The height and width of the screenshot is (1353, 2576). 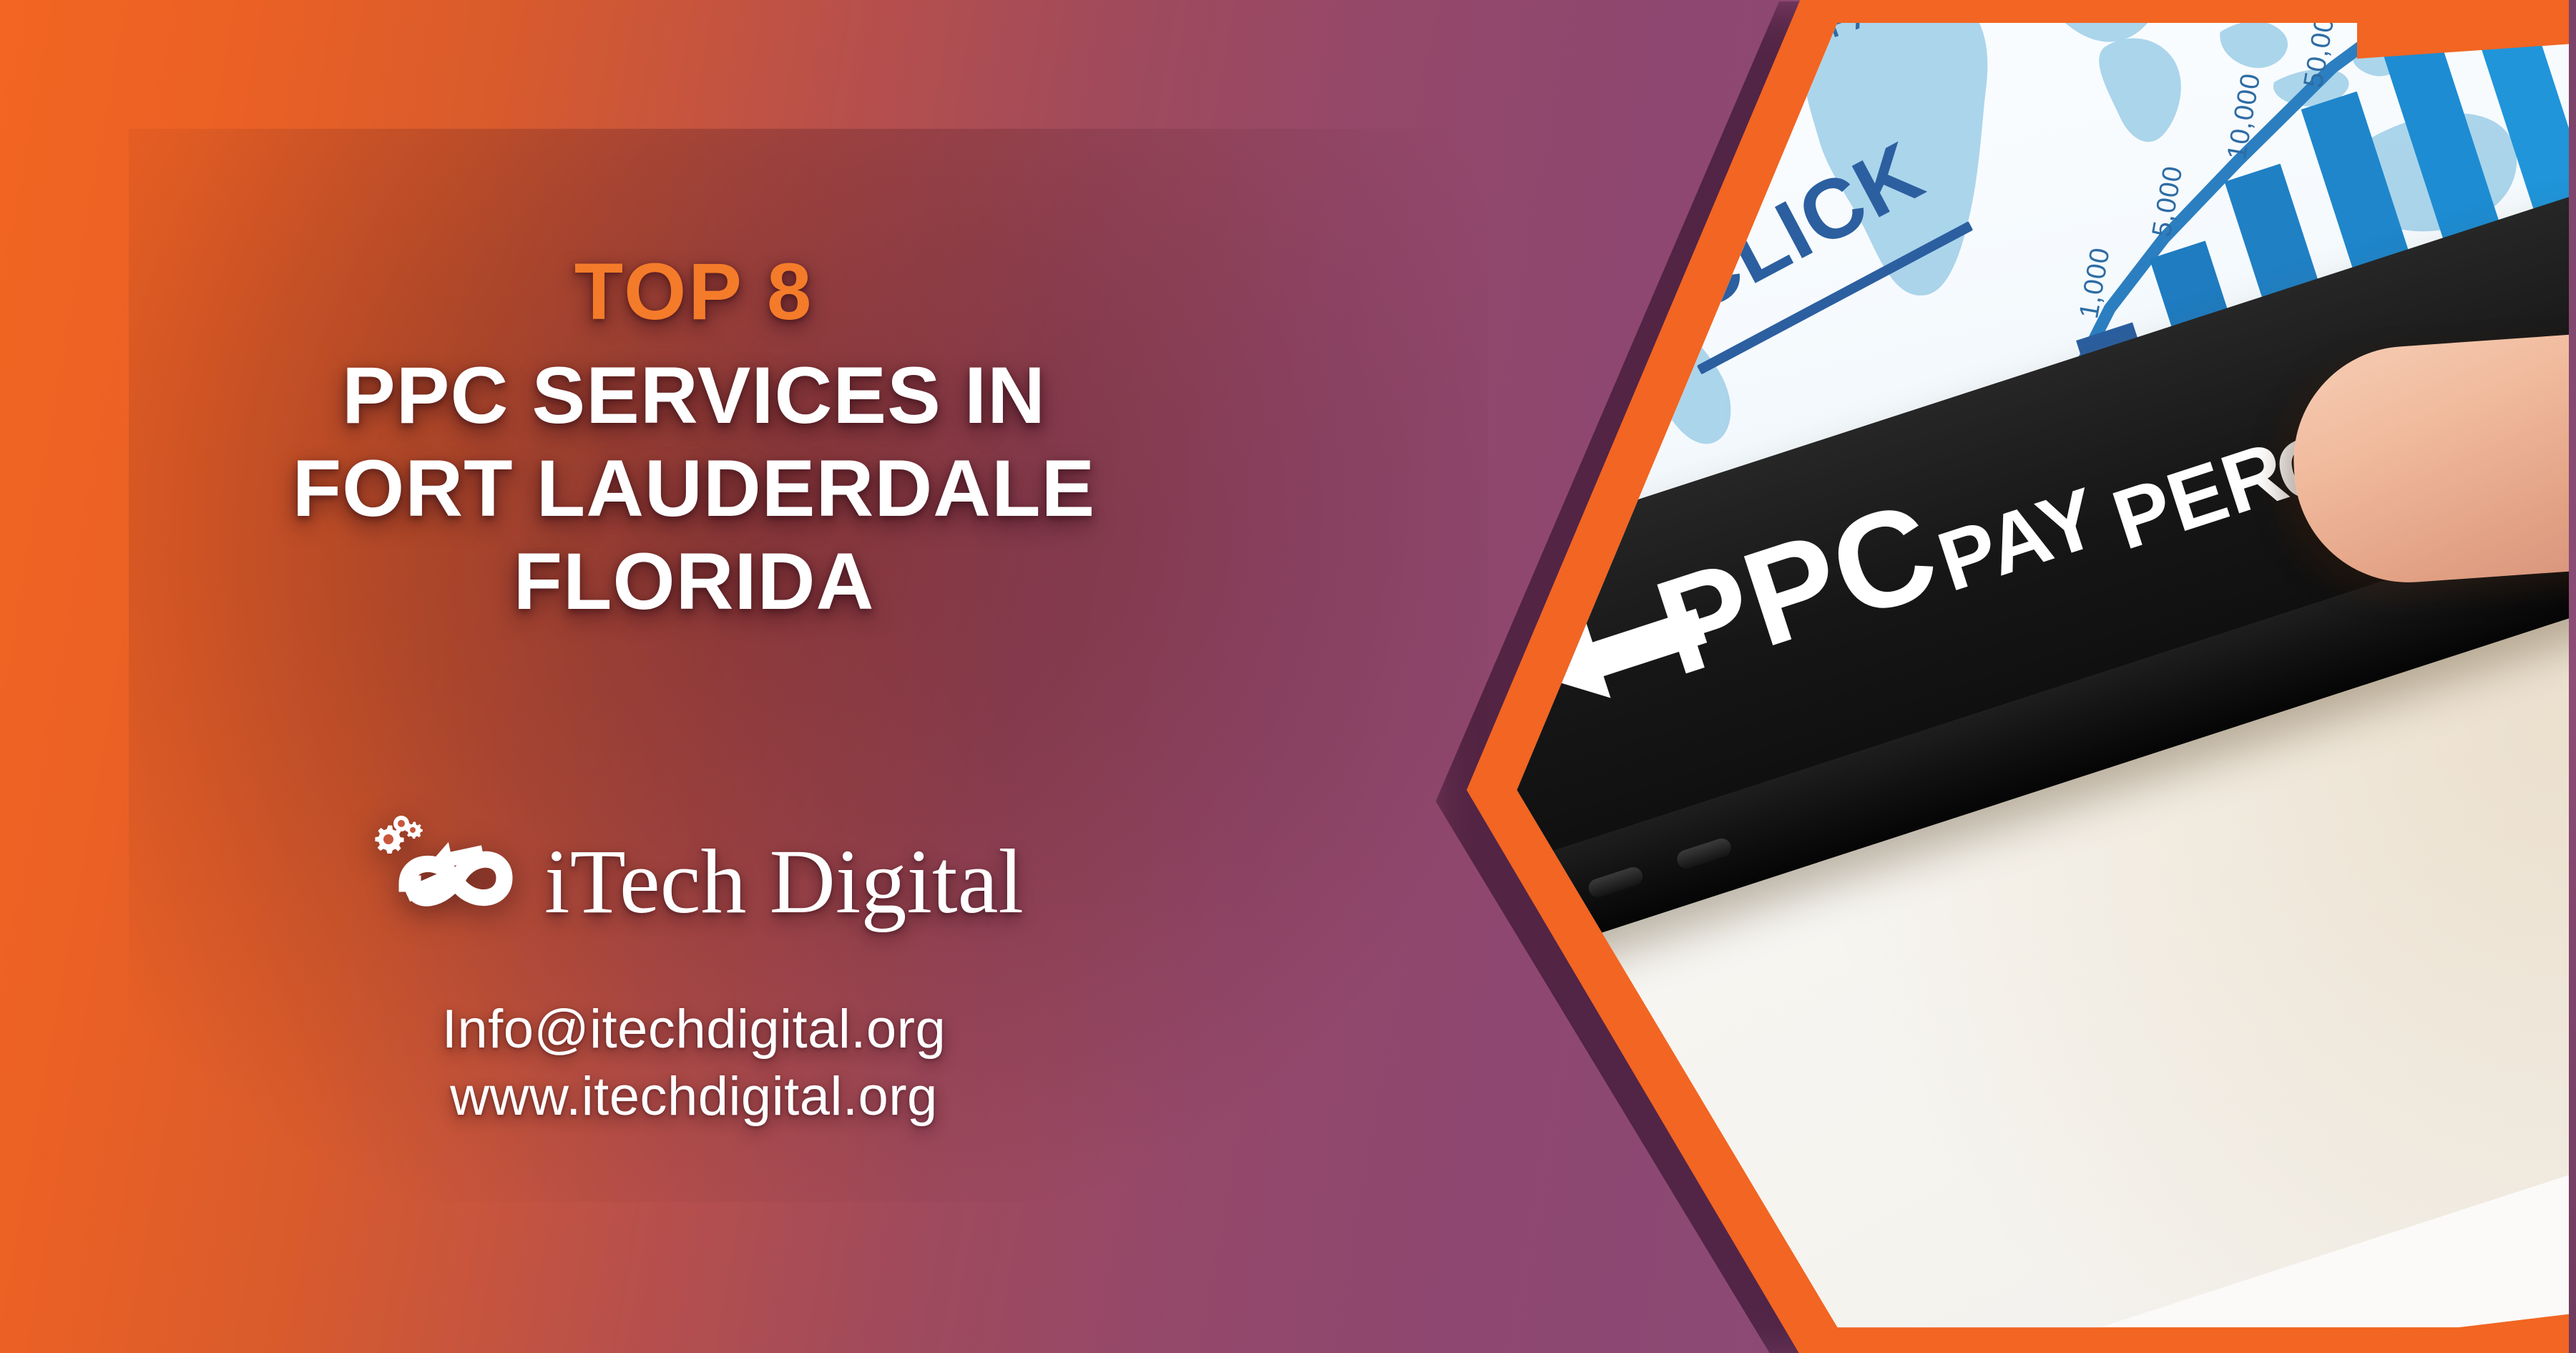 I want to click on contact-email: Info@itechdigital.org, so click(x=693, y=1029).